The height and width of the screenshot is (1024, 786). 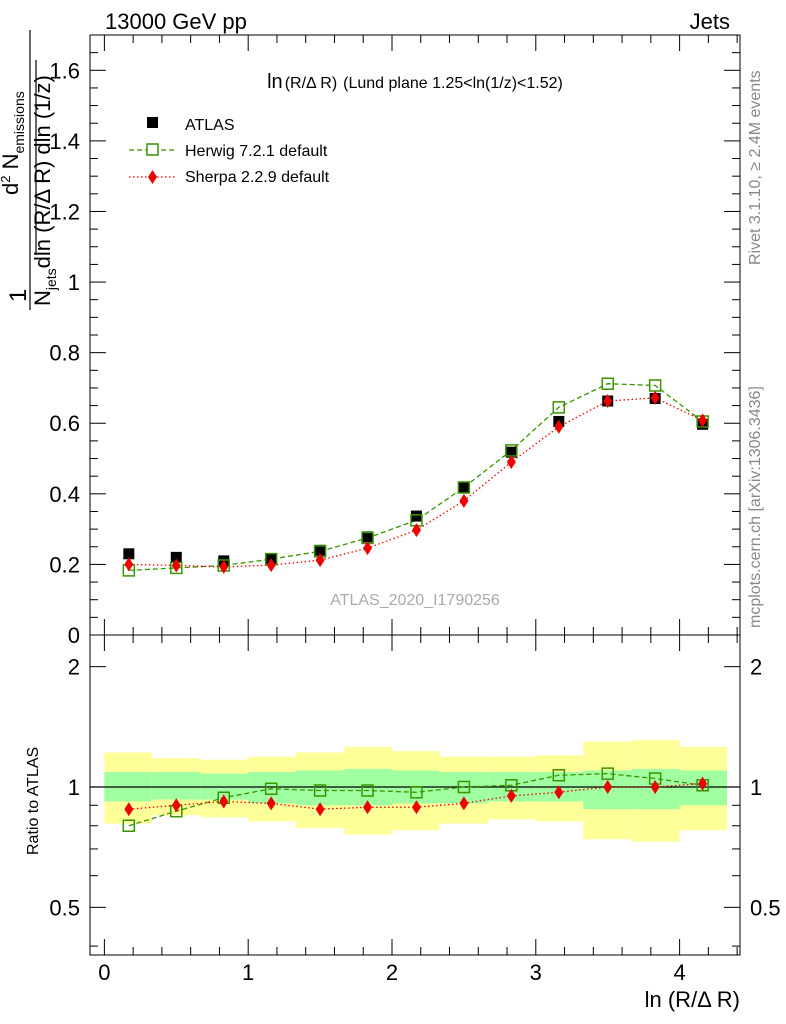 I want to click on title-paren: (R/Δ R), so click(x=311, y=83).